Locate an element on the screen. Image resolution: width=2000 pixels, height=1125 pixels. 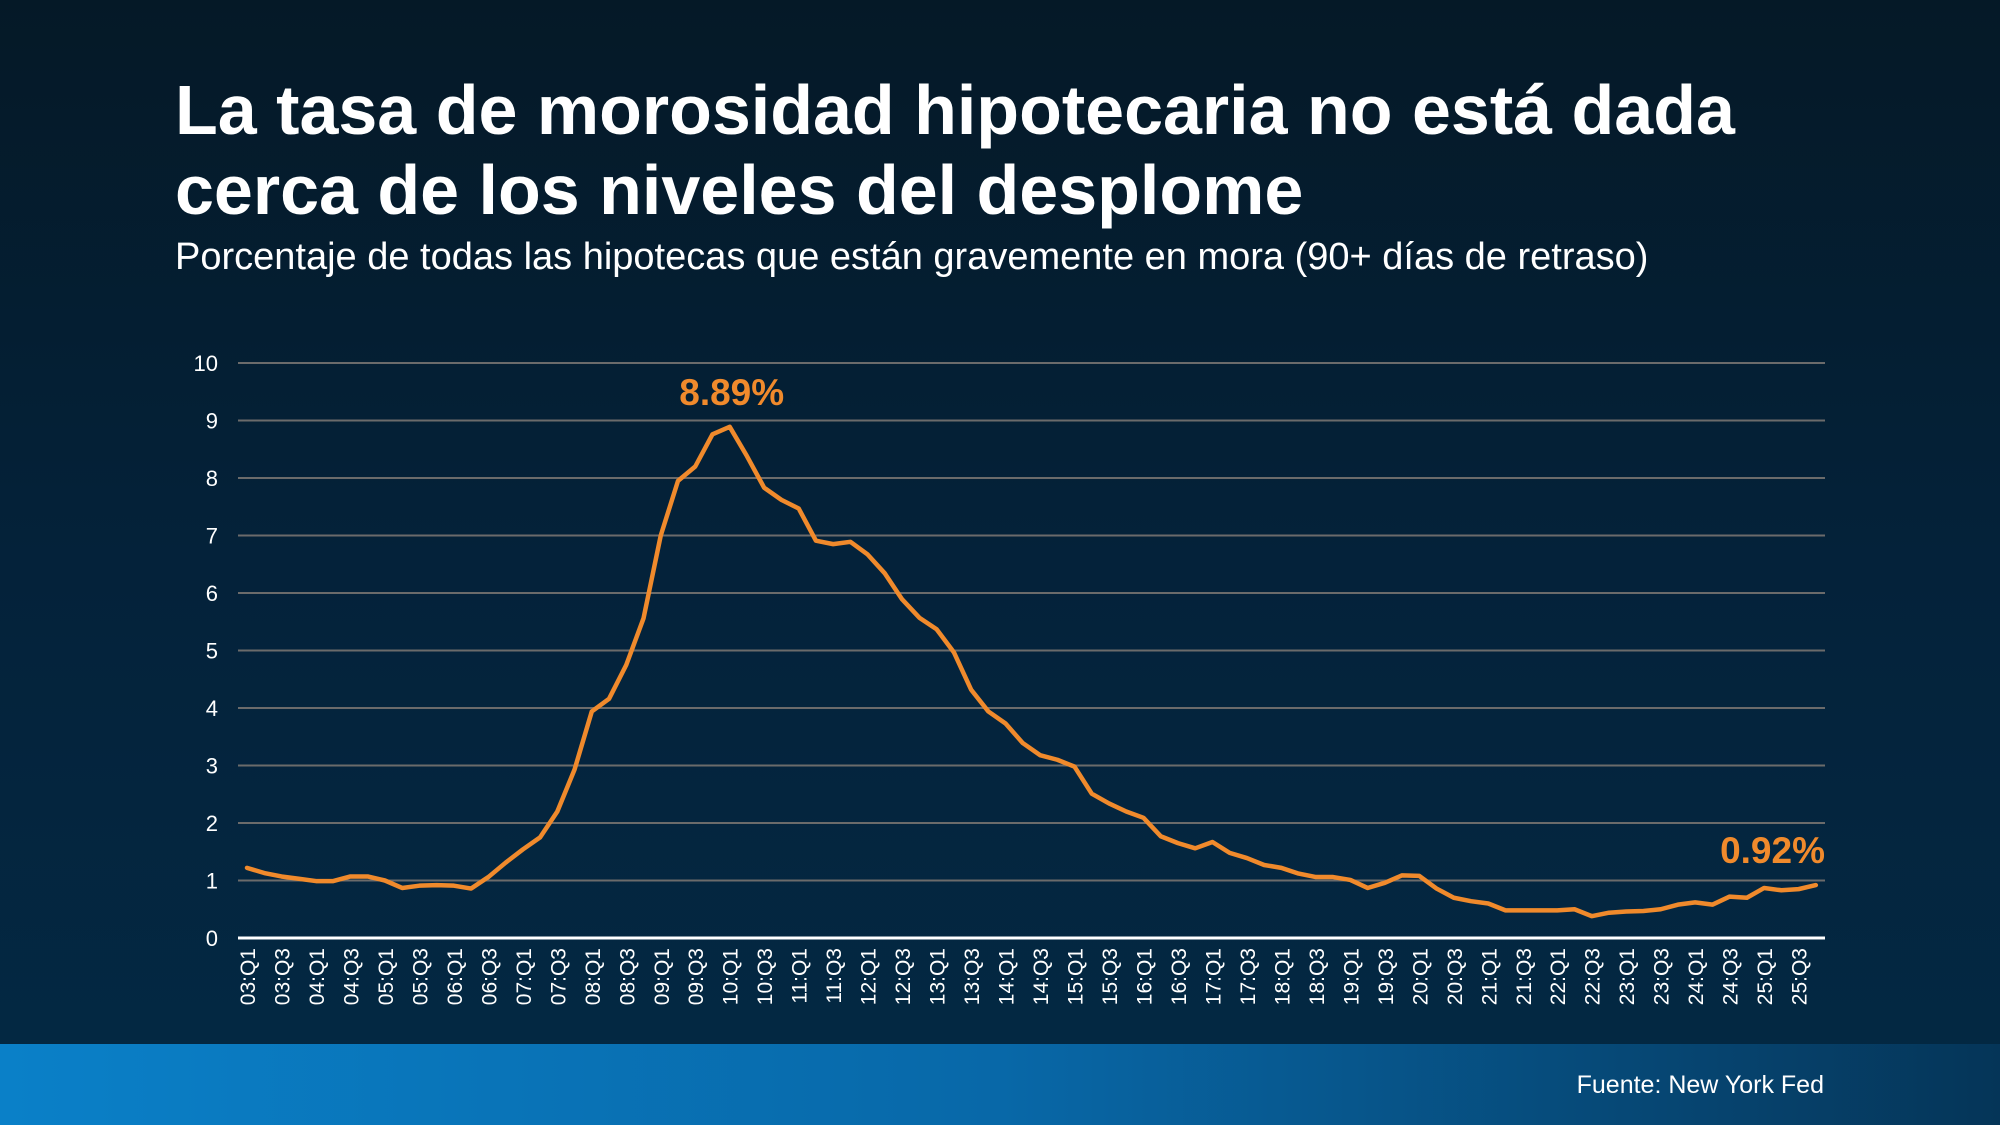
source-note: Fuente: New York Fed is located at coordinates (1700, 1085).